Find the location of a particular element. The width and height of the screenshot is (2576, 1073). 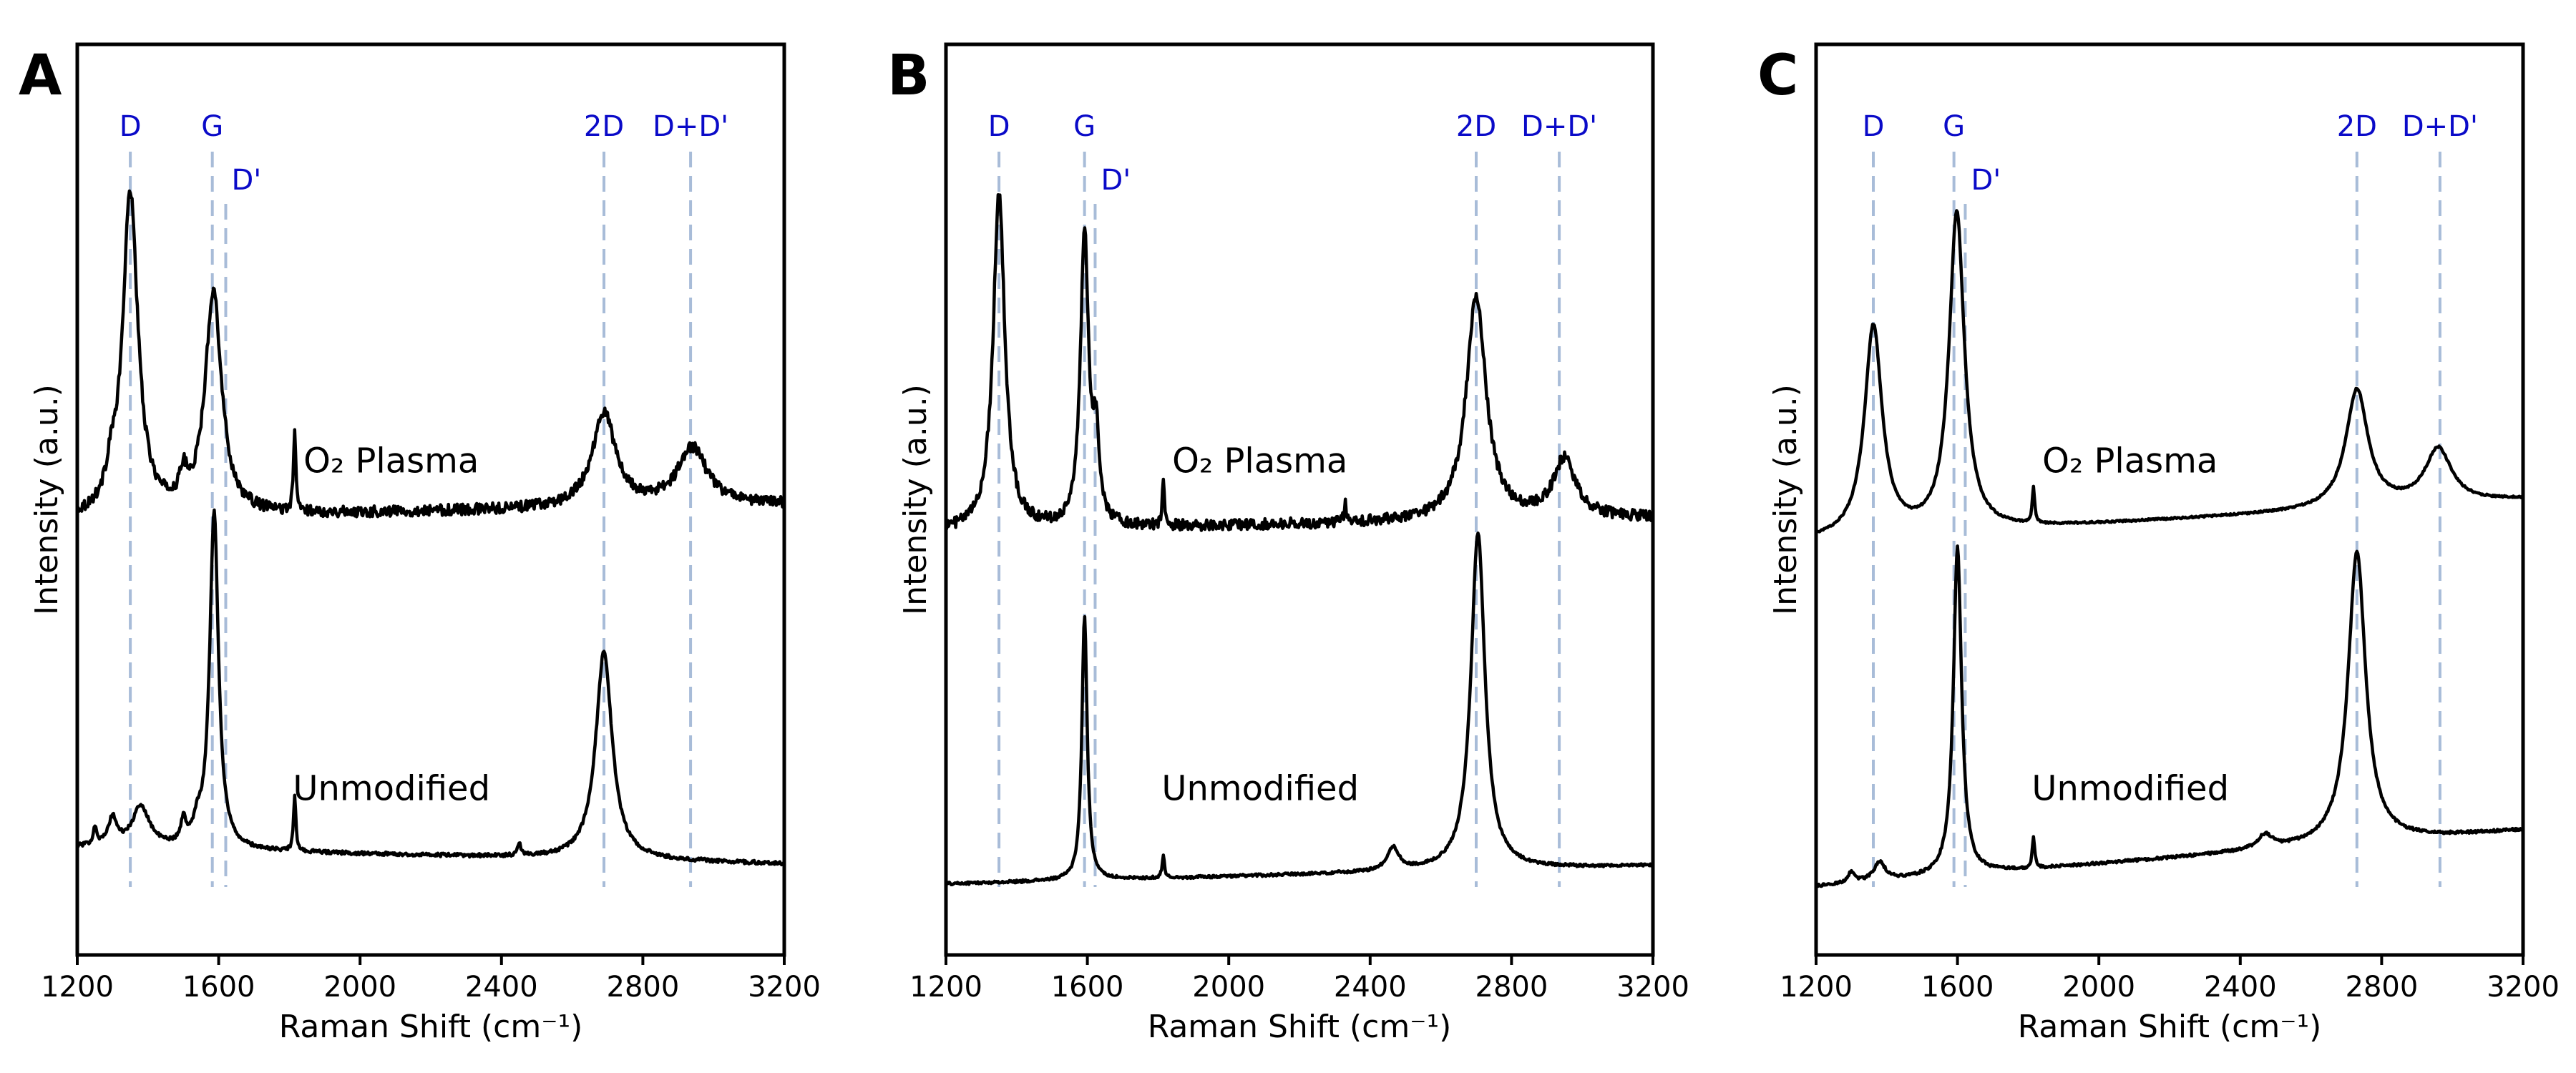

panel-letter: A is located at coordinates (40, 76).